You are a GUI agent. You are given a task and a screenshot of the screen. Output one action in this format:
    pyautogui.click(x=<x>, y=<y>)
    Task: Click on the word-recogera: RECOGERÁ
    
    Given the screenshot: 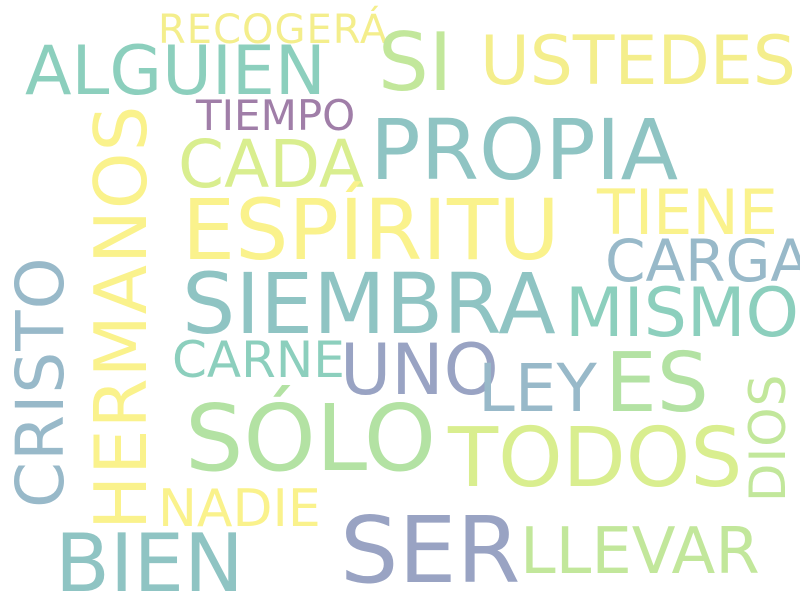 What is the action you would take?
    pyautogui.click(x=273, y=30)
    